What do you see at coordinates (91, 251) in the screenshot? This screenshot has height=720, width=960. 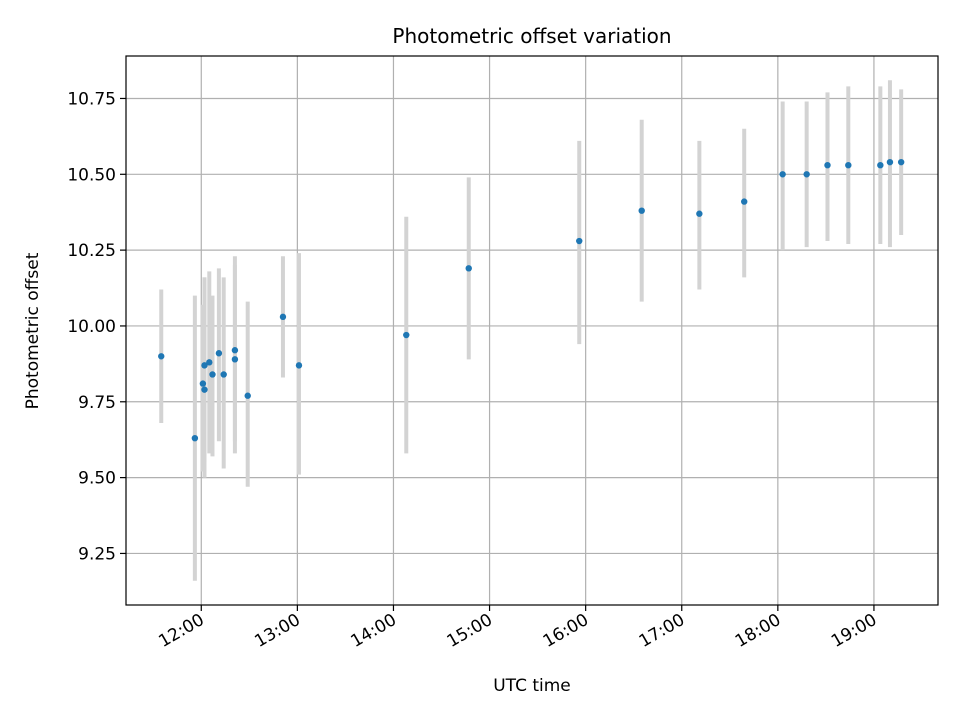 I see `y-tick-label: 10.25` at bounding box center [91, 251].